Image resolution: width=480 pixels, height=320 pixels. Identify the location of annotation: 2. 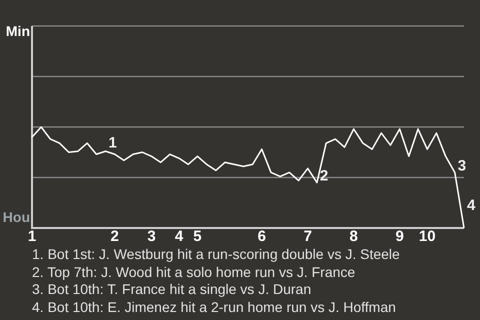
(324, 176).